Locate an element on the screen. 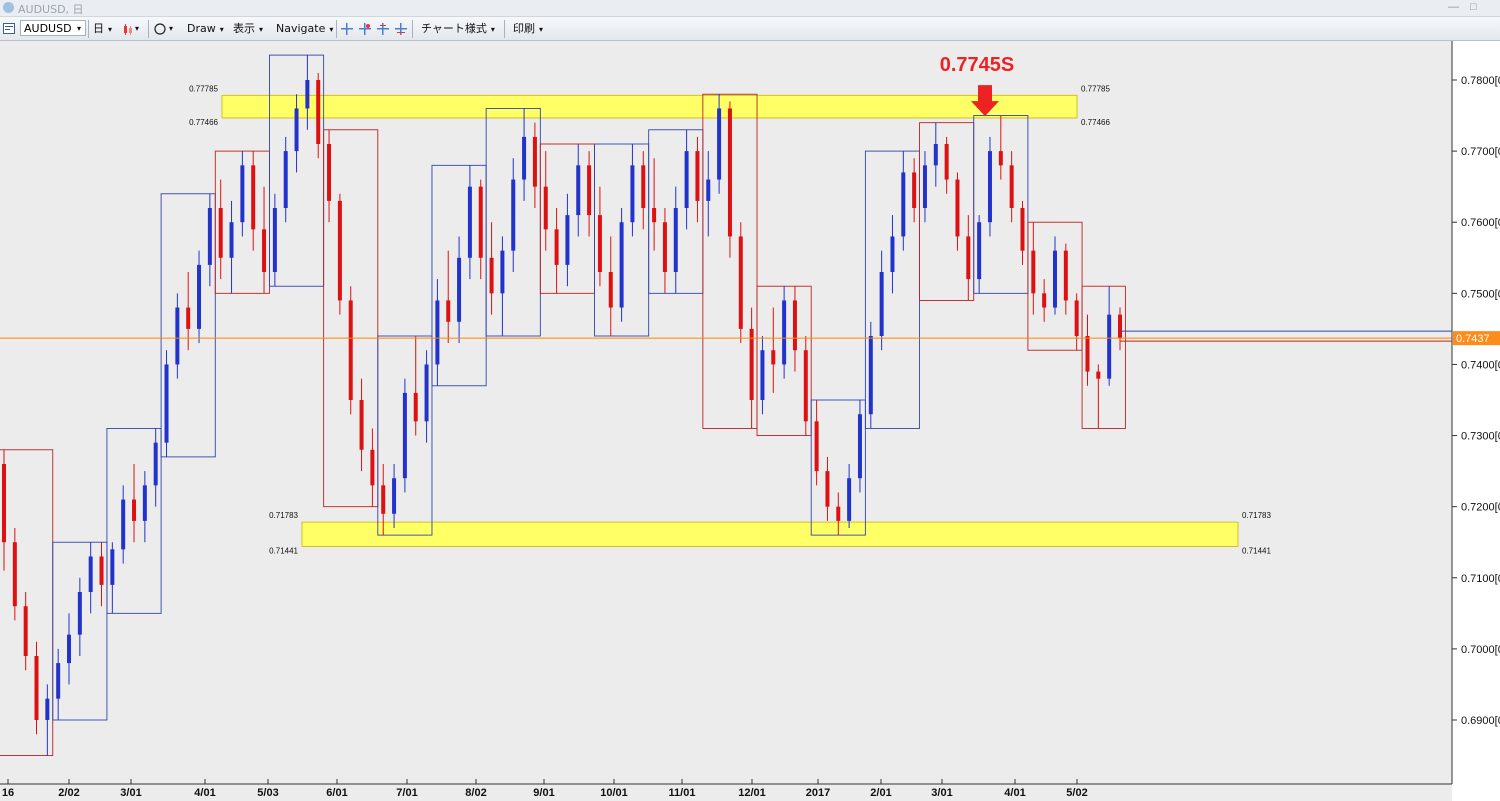 Image resolution: width=1500 pixels, height=801 pixels. symbol-input: AUDUSD is located at coordinates (53, 28).